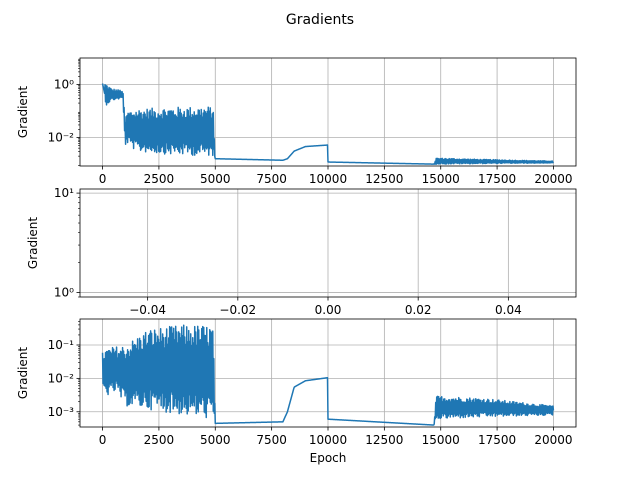 The image size is (640, 480). I want to click on x-tick: −0.02, so click(237, 307).